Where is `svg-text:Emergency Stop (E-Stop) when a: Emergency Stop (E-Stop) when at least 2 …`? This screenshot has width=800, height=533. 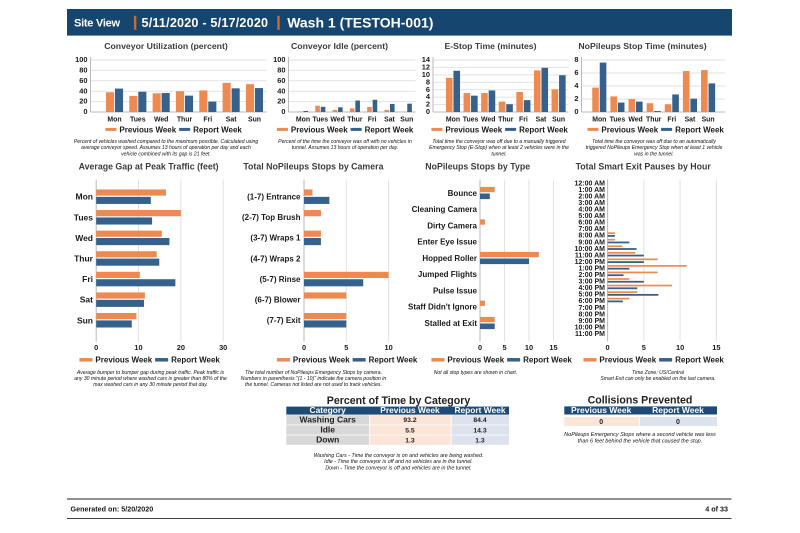
svg-text:Emergency Stop (E-Stop) when a: Emergency Stop (E-Stop) when at least 2 … is located at coordinates (499, 148).